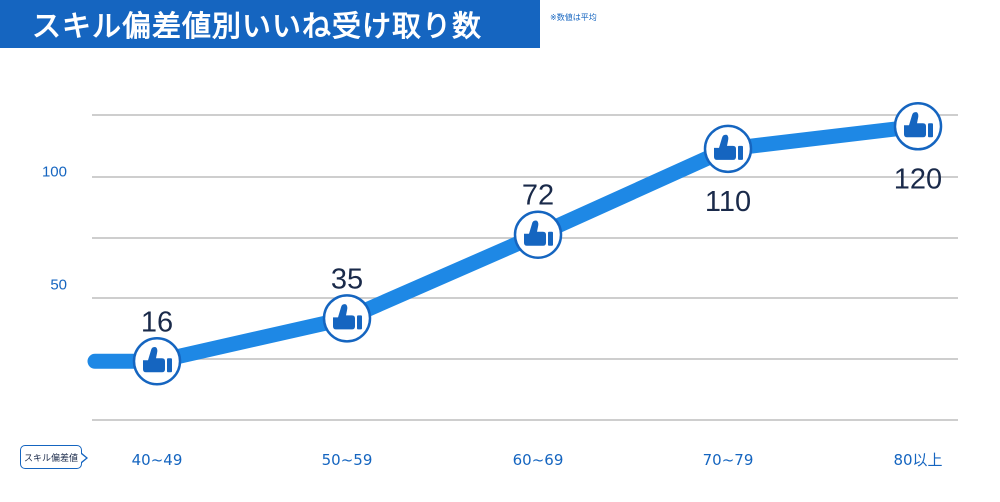  What do you see at coordinates (257, 26) in the screenshot?
I see `chart-title: スキル偏差値別いいね受け取り数` at bounding box center [257, 26].